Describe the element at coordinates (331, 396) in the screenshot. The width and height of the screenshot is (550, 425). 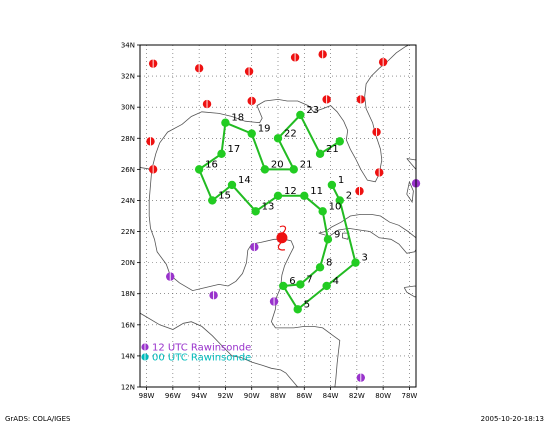
I see `lon-tick-label: 84W` at that location.